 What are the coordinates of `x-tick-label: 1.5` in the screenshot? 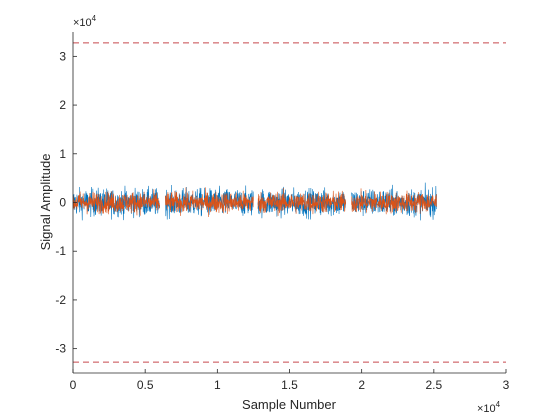 It's located at (289, 385).